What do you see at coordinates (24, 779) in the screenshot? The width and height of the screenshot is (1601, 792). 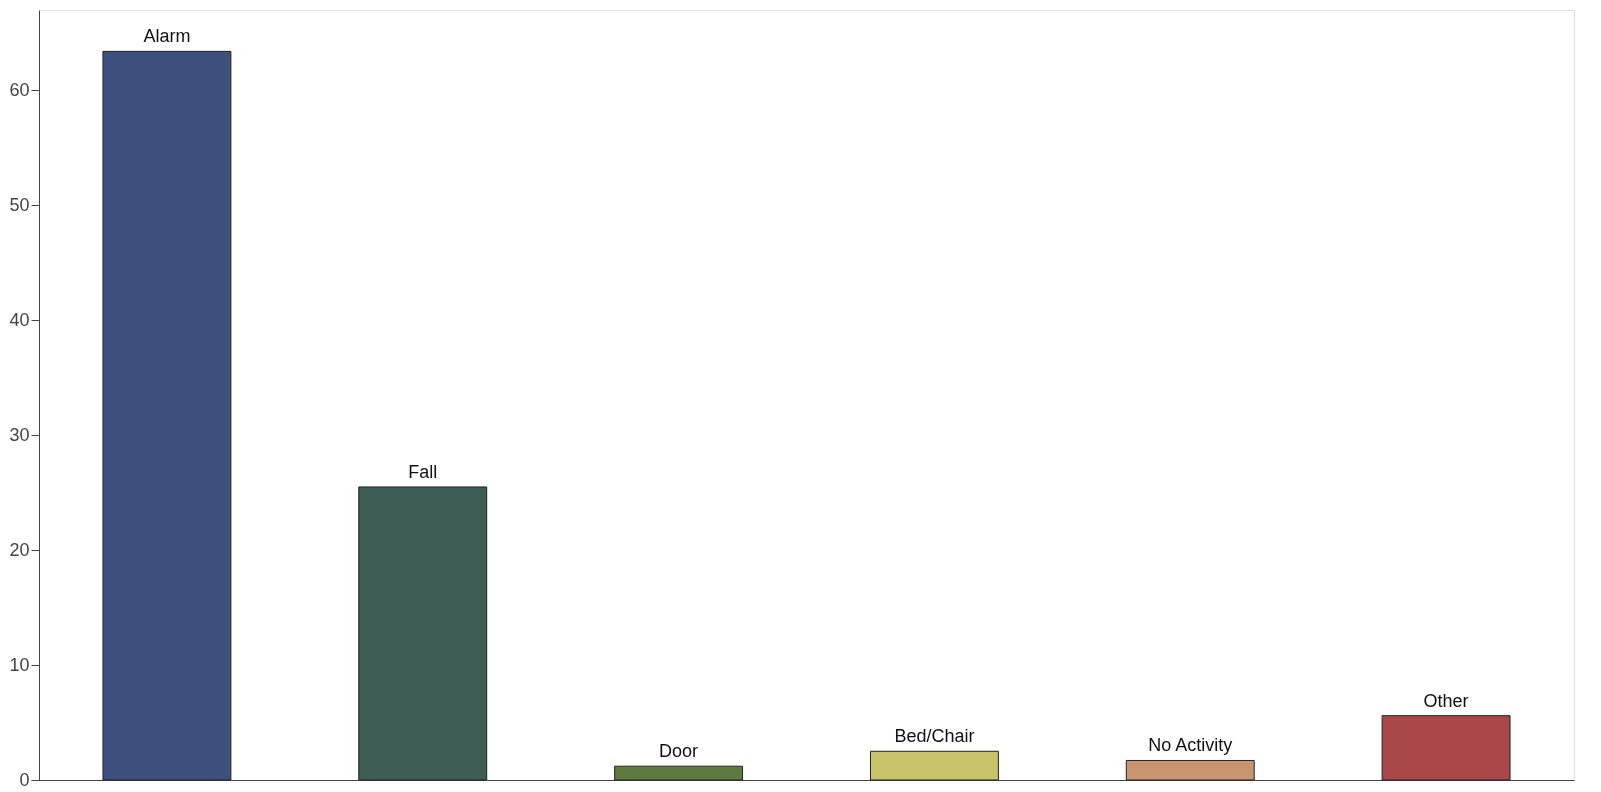 I see `y-tick-label: 0` at bounding box center [24, 779].